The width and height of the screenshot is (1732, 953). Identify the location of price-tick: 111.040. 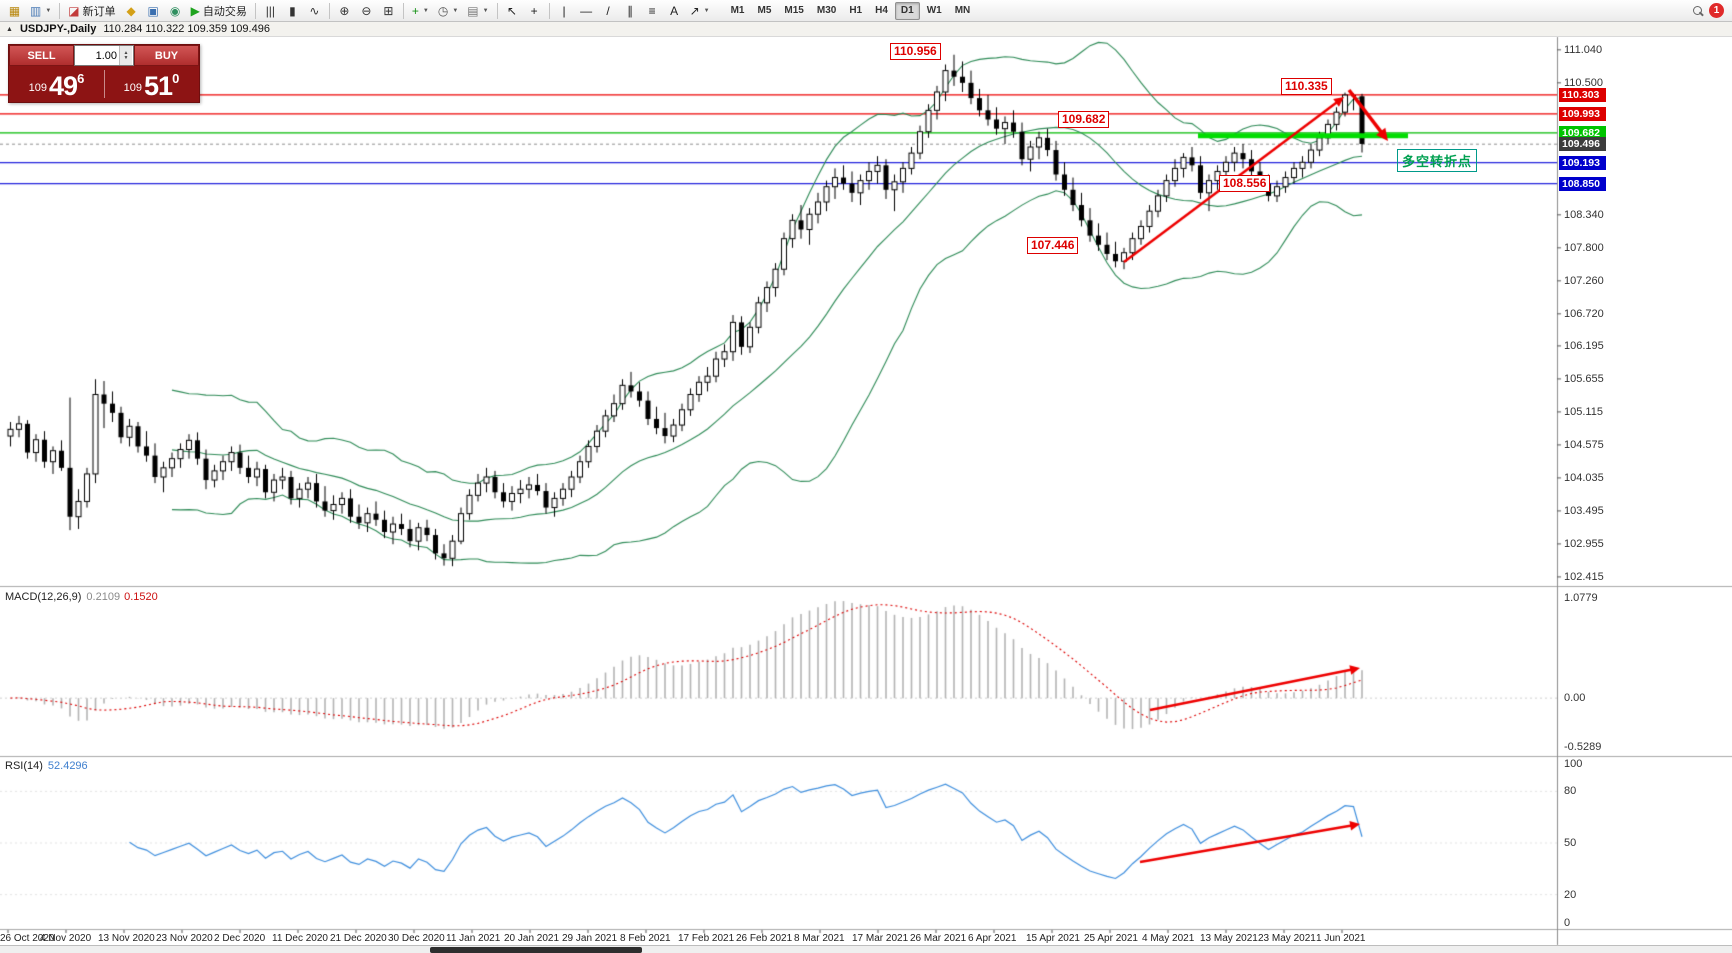
(1583, 49).